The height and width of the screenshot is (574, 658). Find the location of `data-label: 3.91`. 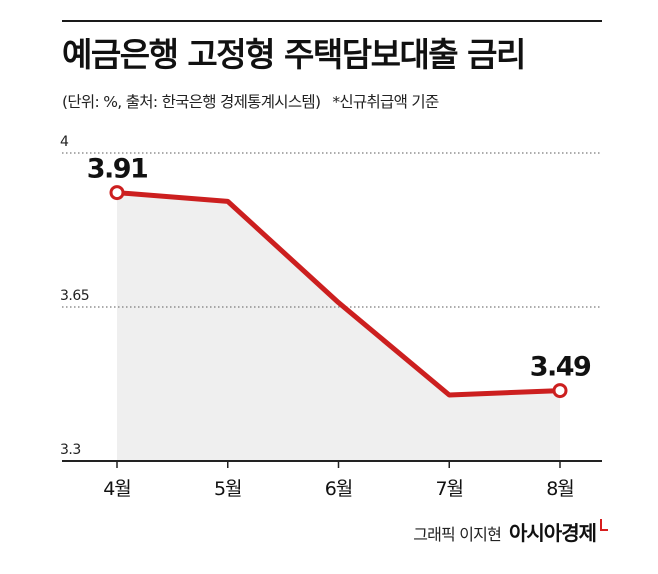

data-label: 3.91 is located at coordinates (117, 169).